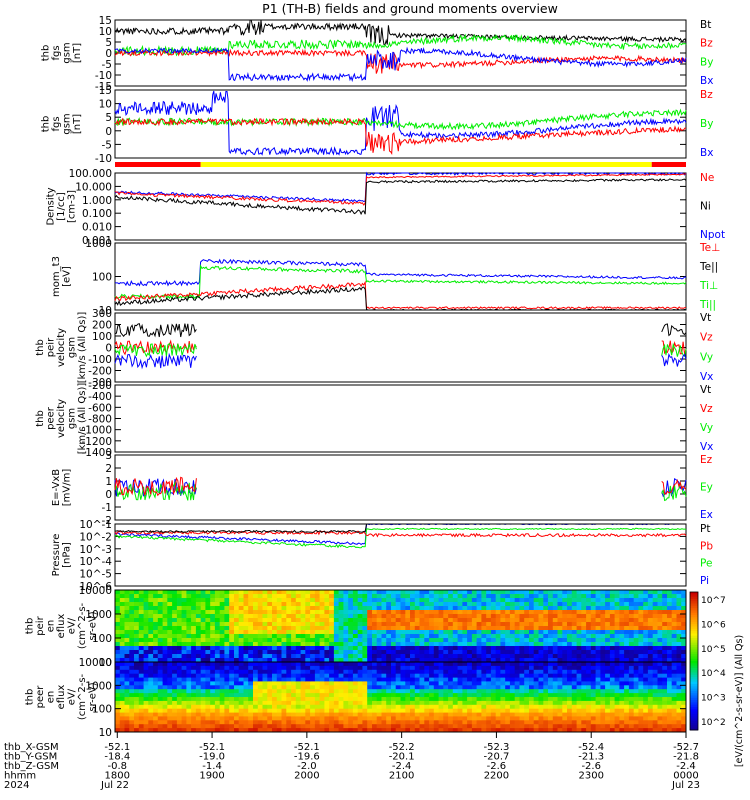  What do you see at coordinates (705, 25) in the screenshot?
I see `legend-entry: Bt` at bounding box center [705, 25].